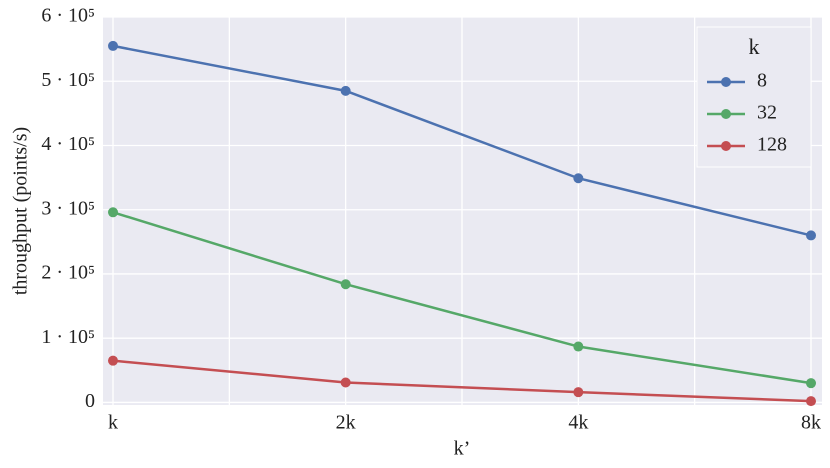 The image size is (830, 468). What do you see at coordinates (68, 144) in the screenshot?
I see `y-tick-label: 4 · 10⁵` at bounding box center [68, 144].